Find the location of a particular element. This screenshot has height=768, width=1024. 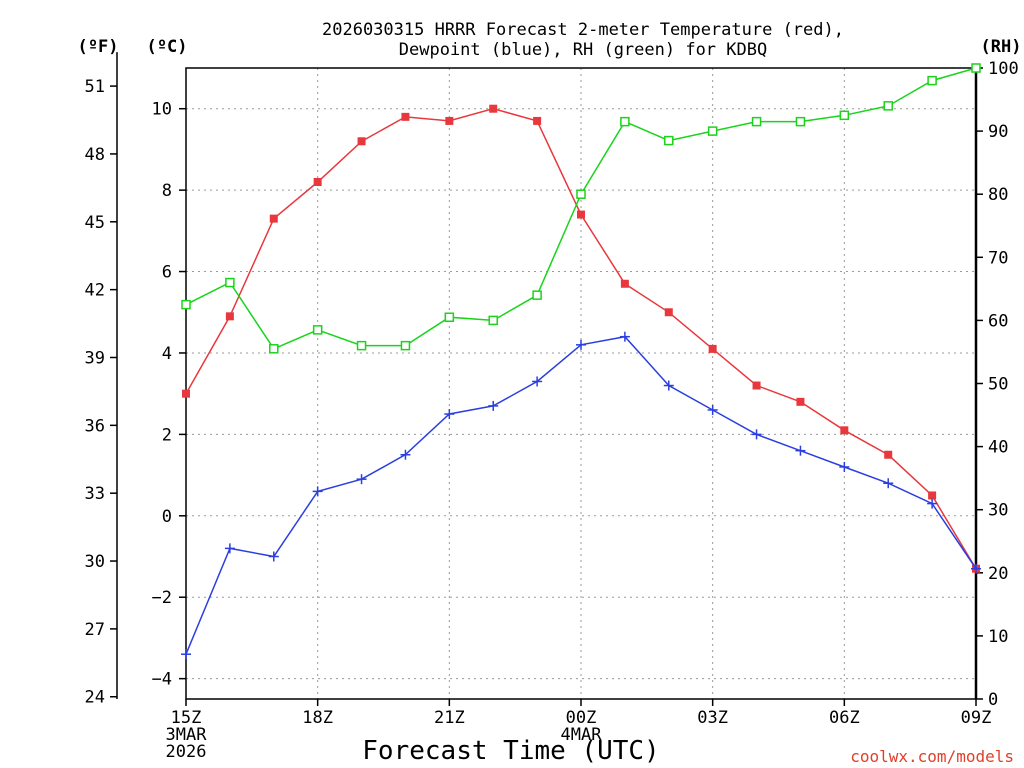

x-tick-label: 2026 is located at coordinates (186, 752).